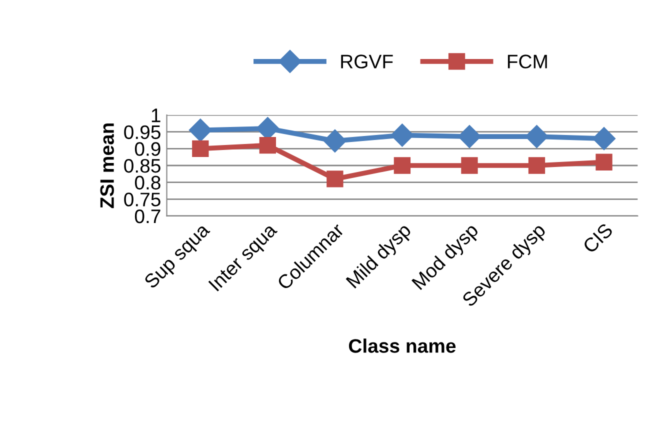  Describe the element at coordinates (142, 165) in the screenshot. I see `y-tick-label: 0.85` at that location.